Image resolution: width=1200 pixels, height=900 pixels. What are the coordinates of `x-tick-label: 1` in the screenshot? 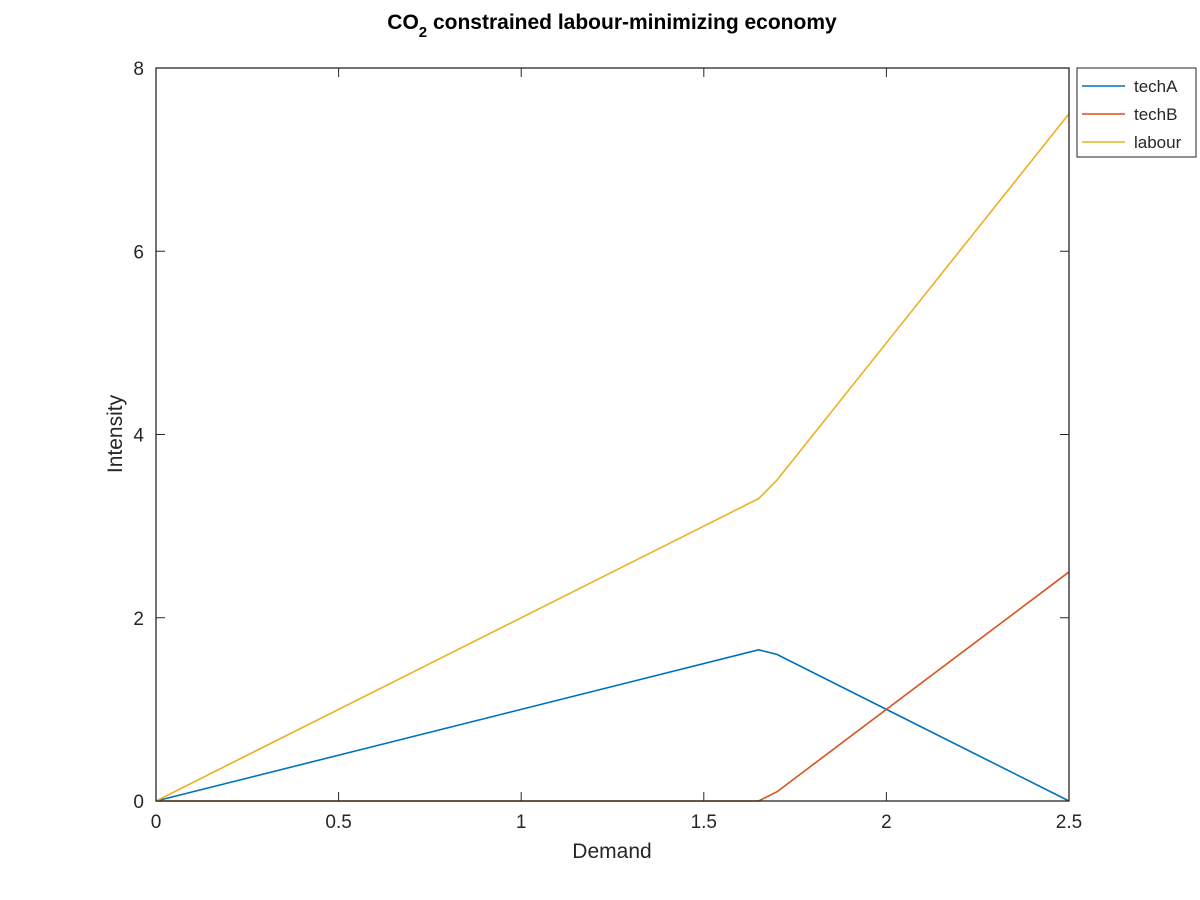 It's located at (521, 822).